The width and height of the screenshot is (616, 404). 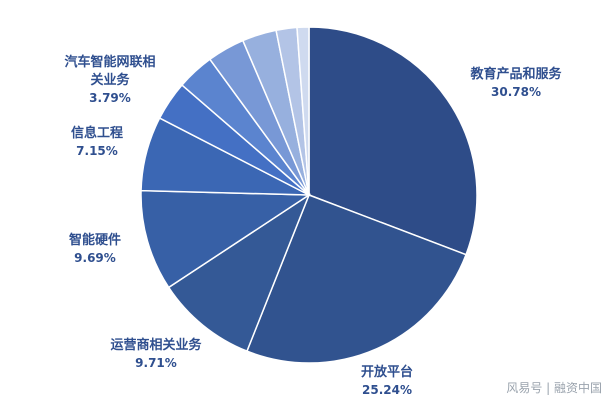 What do you see at coordinates (387, 372) in the screenshot?
I see `slice-label-1: 开放平台` at bounding box center [387, 372].